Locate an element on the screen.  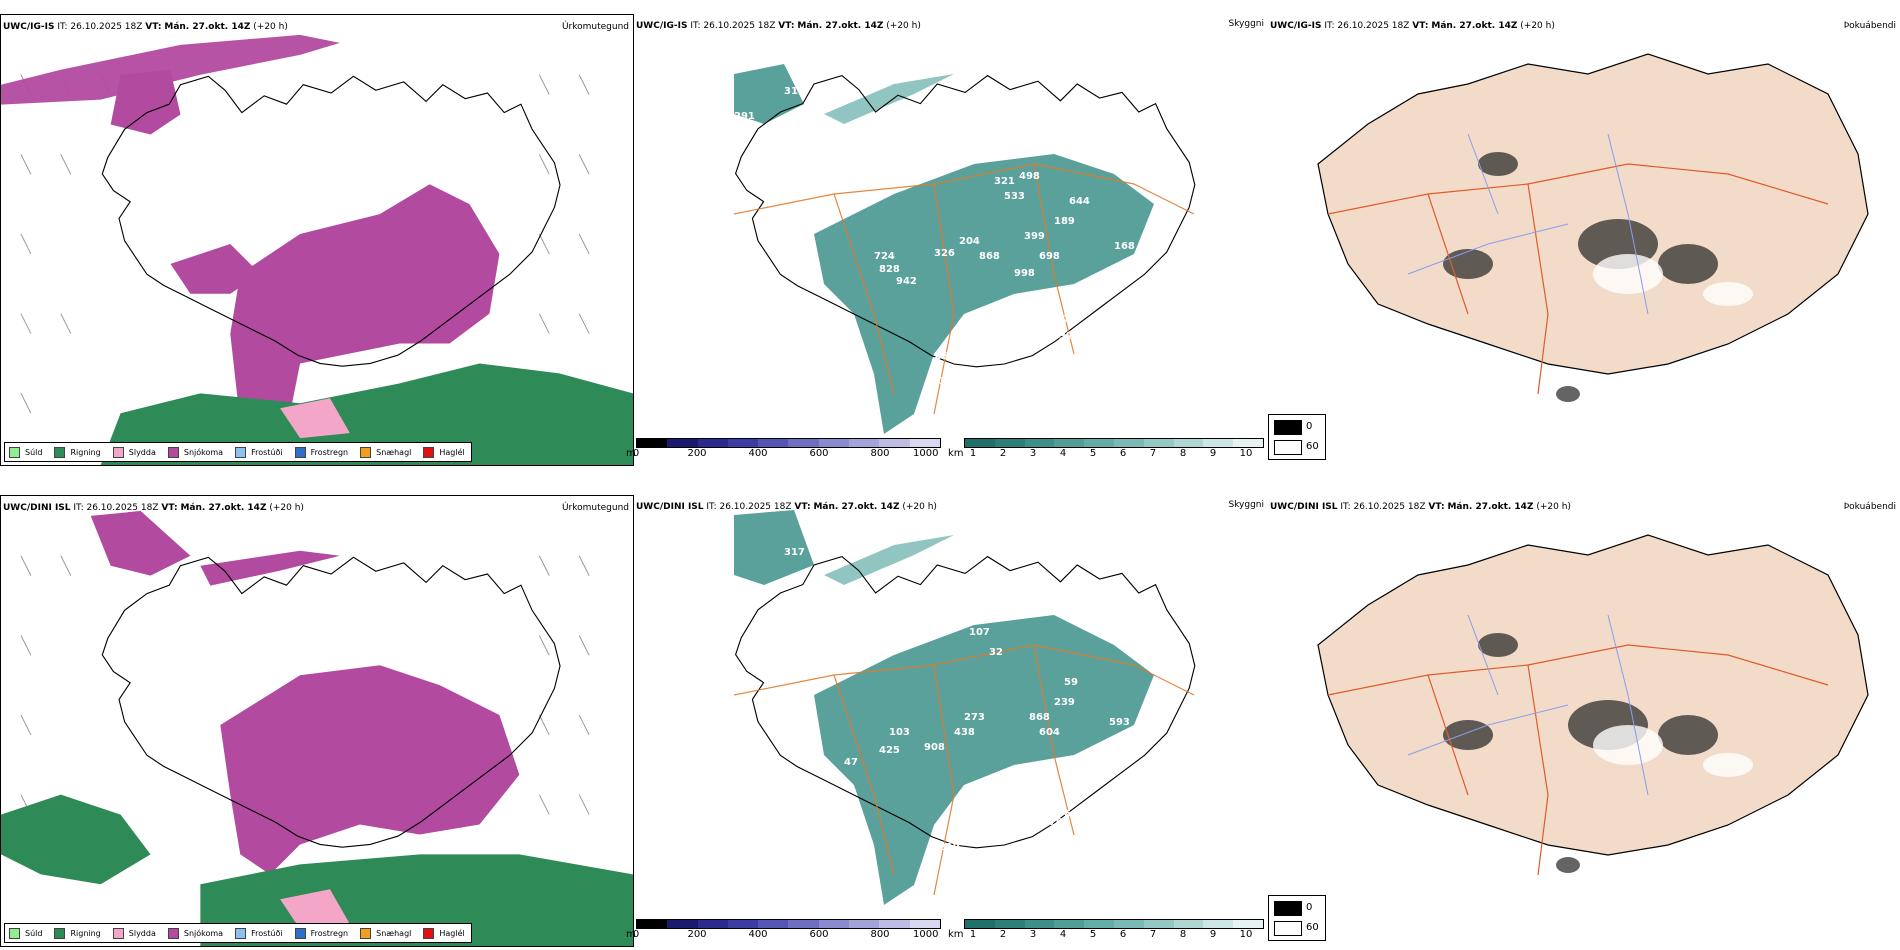
legend-item-rigning-row2: Rigning is located at coordinates (77, 933).